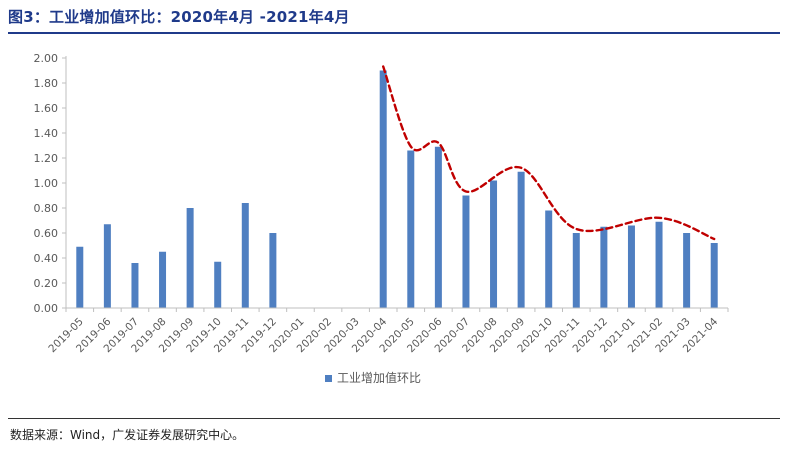 The height and width of the screenshot is (457, 790). Describe the element at coordinates (394, 418) in the screenshot. I see `footer-divider` at that location.